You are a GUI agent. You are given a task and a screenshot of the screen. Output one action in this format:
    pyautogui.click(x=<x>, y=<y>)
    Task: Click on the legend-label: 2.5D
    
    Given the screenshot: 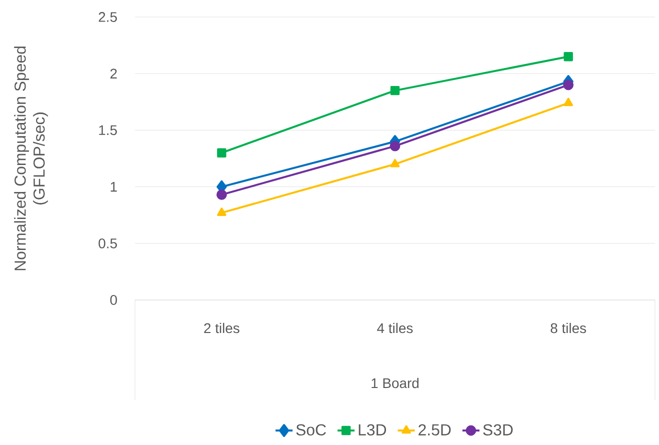 What is the action you would take?
    pyautogui.click(x=434, y=430)
    